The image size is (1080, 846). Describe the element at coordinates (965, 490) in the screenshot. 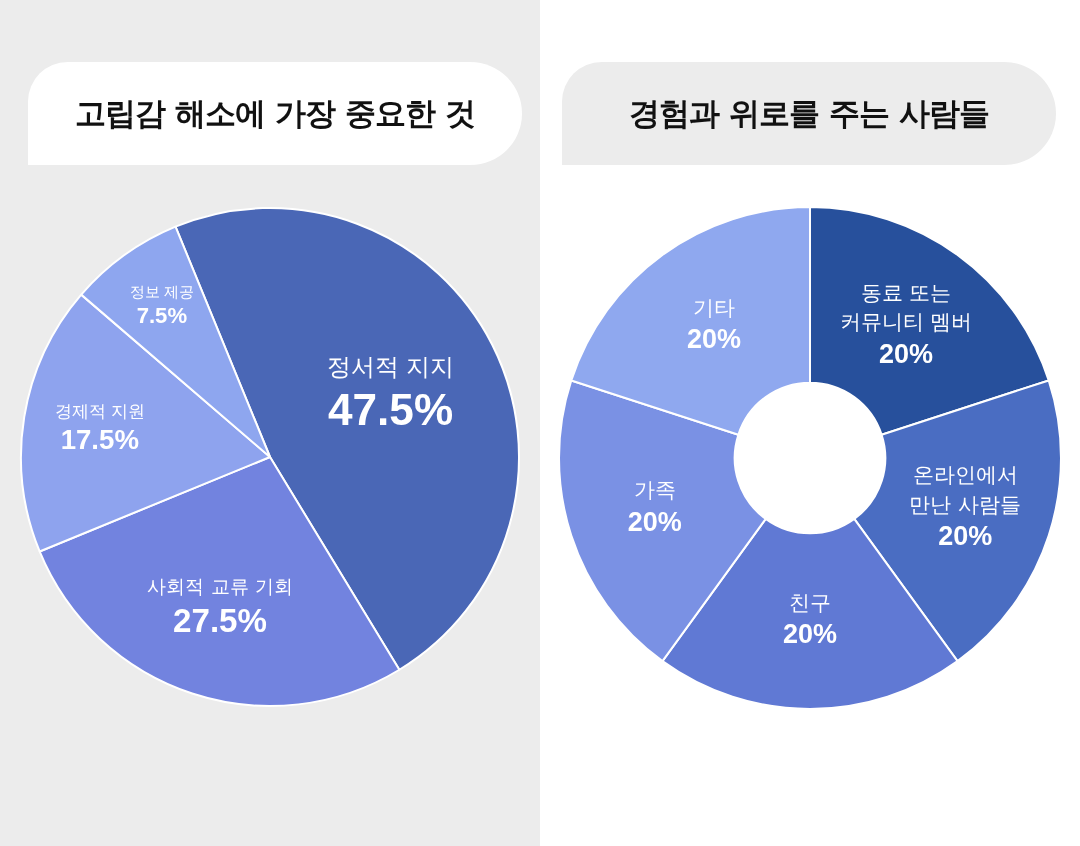

I see `slice-label: 온라인에서 만난 사람들` at that location.